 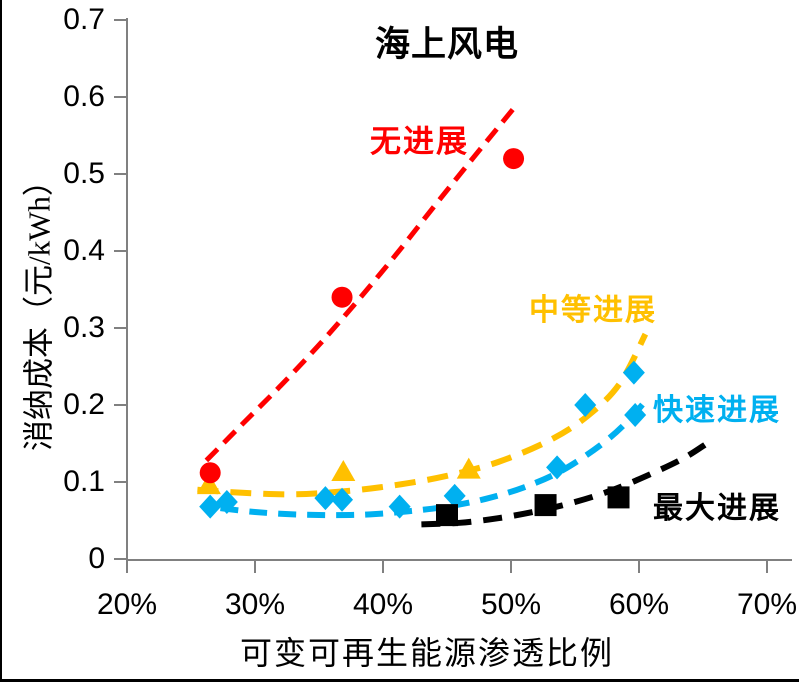 What do you see at coordinates (96, 558) in the screenshot?
I see `y-tick-label: 0` at bounding box center [96, 558].